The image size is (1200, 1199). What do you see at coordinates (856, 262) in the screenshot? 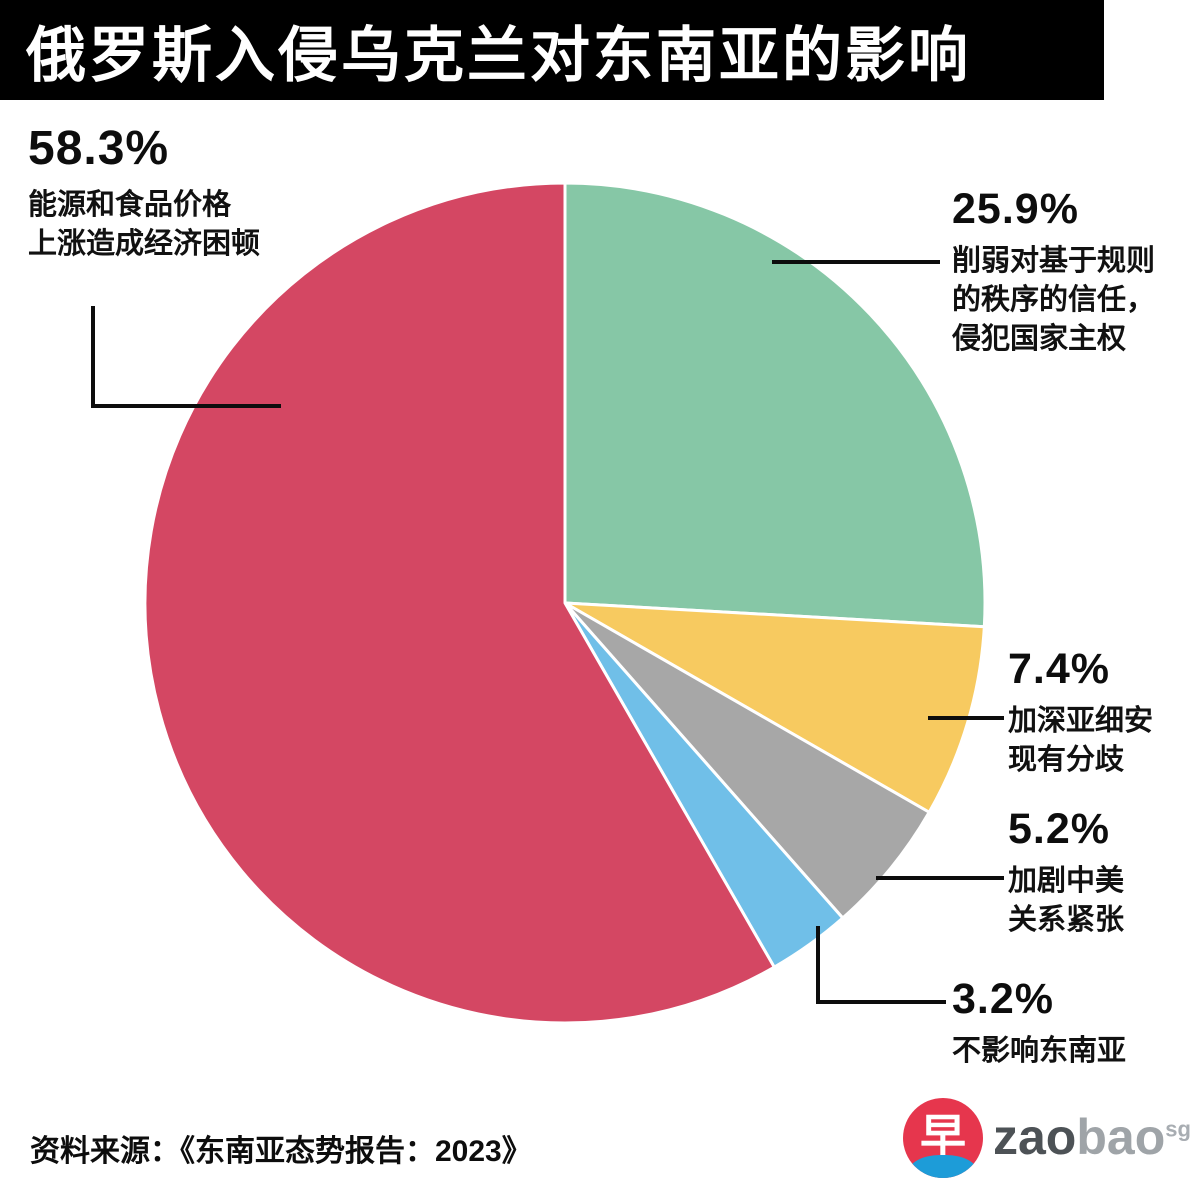
I see `leader-line-green` at bounding box center [856, 262].